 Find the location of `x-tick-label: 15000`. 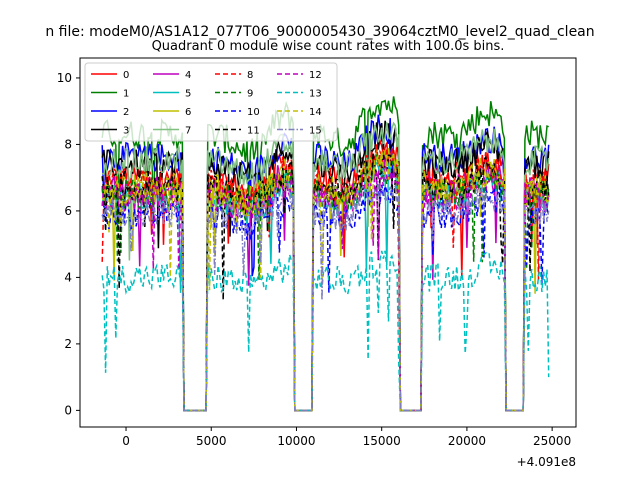

x-tick-label: 15000 is located at coordinates (382, 441).